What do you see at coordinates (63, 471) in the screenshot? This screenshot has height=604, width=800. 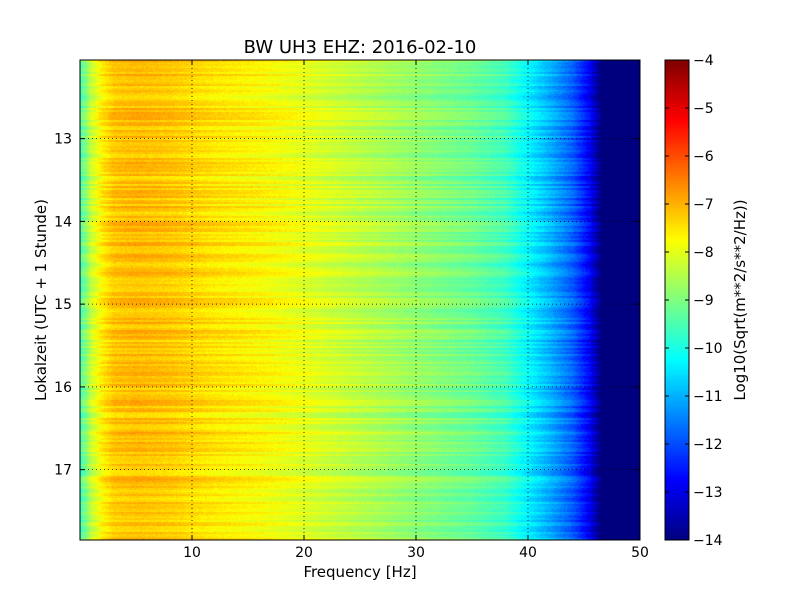 I see `y-tick-label: 17` at bounding box center [63, 471].